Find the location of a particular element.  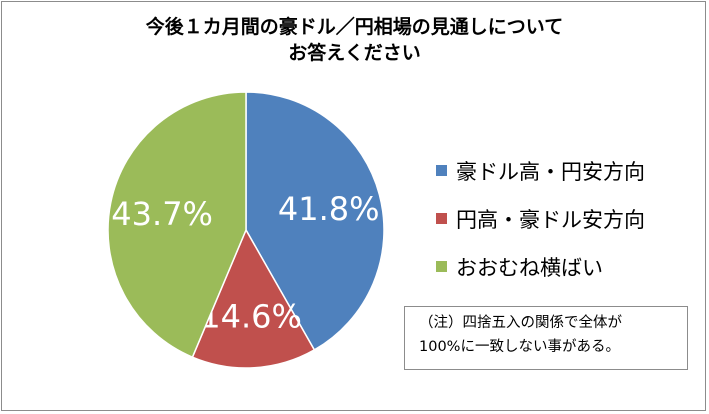

chart-title: 今後１カ月間の豪ドル／円相場の見通しについて お答えください is located at coordinates (354, 40).